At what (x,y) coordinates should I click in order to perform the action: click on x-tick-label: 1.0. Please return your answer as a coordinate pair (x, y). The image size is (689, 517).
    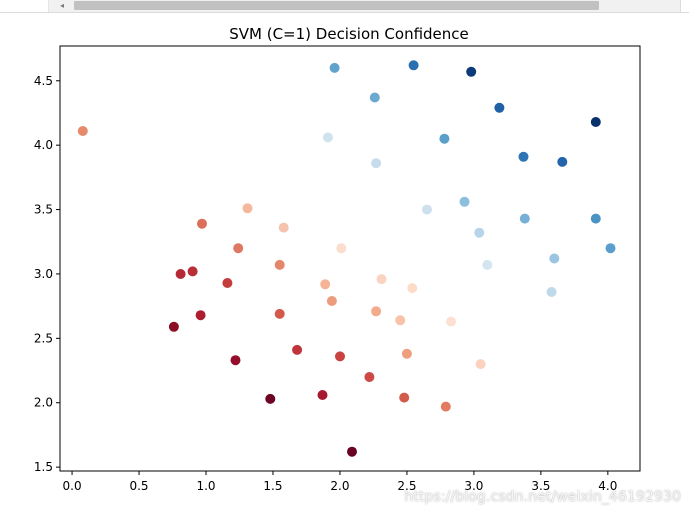
    Looking at the image, I should click on (205, 486).